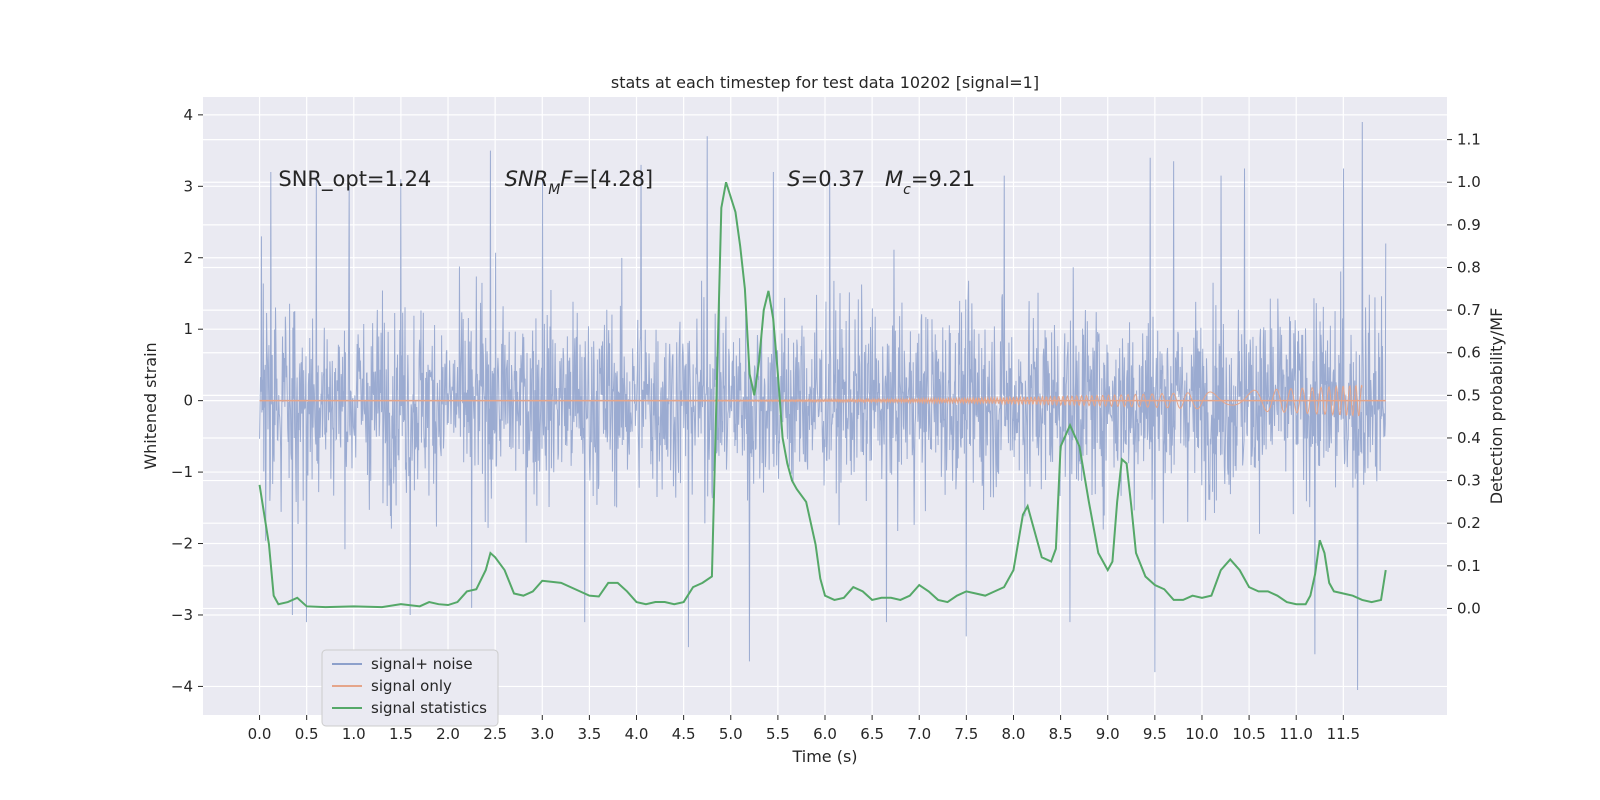 The height and width of the screenshot is (800, 1600). Describe the element at coordinates (1061, 734) in the screenshot. I see `x-tick-label: 8.5` at that location.